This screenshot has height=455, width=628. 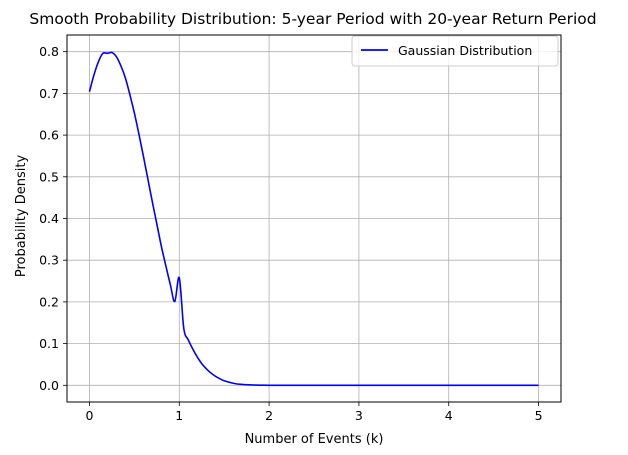 I want to click on y-tick-label: 0.7, so click(x=49, y=93).